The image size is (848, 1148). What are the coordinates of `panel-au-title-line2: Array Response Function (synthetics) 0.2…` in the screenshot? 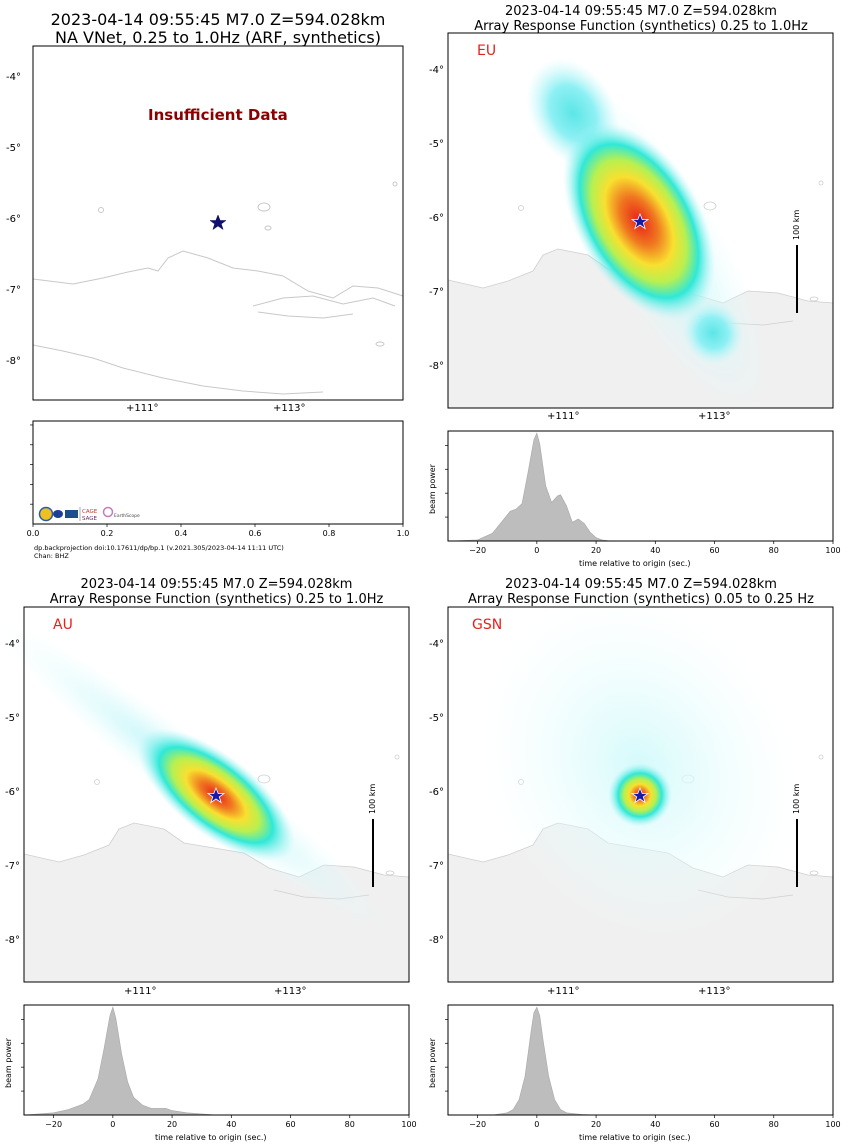 It's located at (216, 599).